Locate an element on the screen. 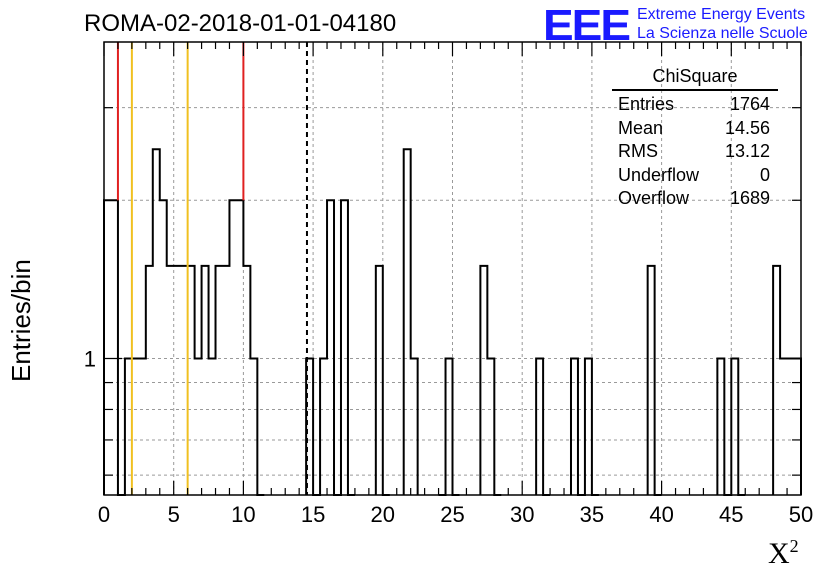 This screenshot has height=577, width=836. y-axis-label: Entries/bin is located at coordinates (21, 320).